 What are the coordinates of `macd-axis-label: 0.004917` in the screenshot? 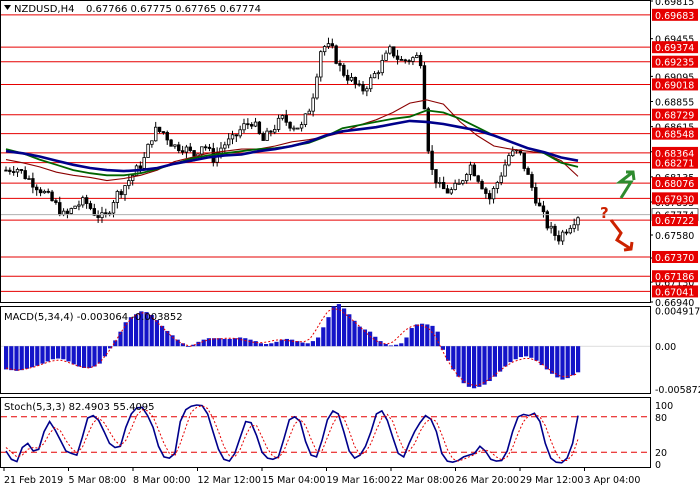 It's located at (677, 312).